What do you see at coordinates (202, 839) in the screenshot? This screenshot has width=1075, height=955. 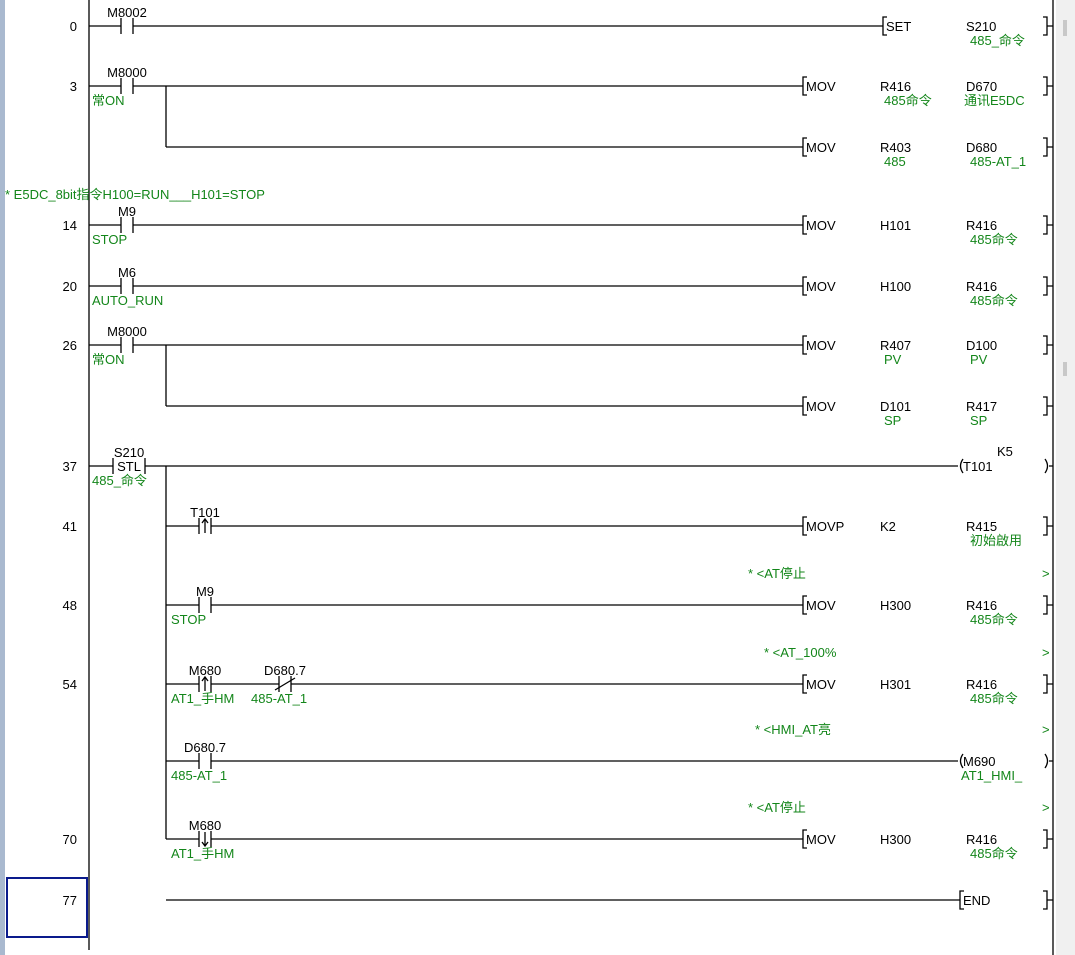 I see `contact-fall: M680 AT1_手HM` at bounding box center [202, 839].